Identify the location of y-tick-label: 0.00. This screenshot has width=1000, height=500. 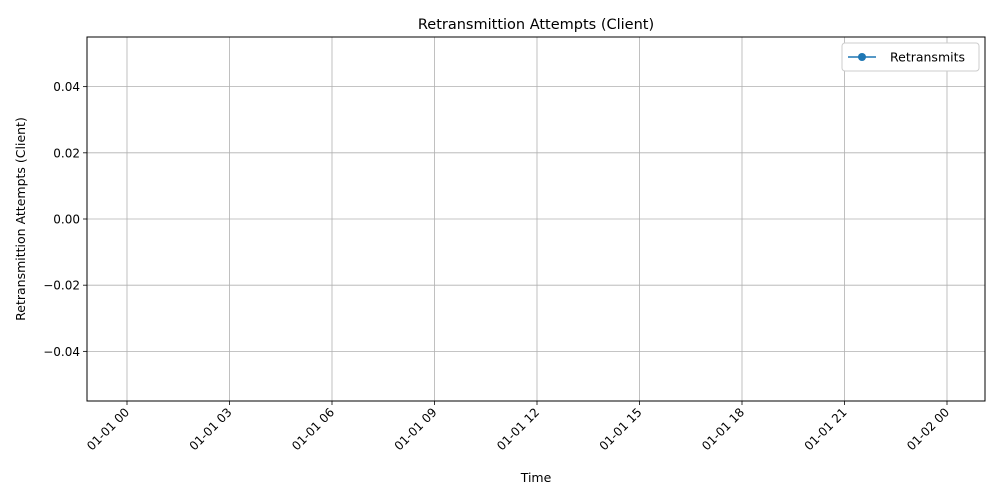
(66, 220).